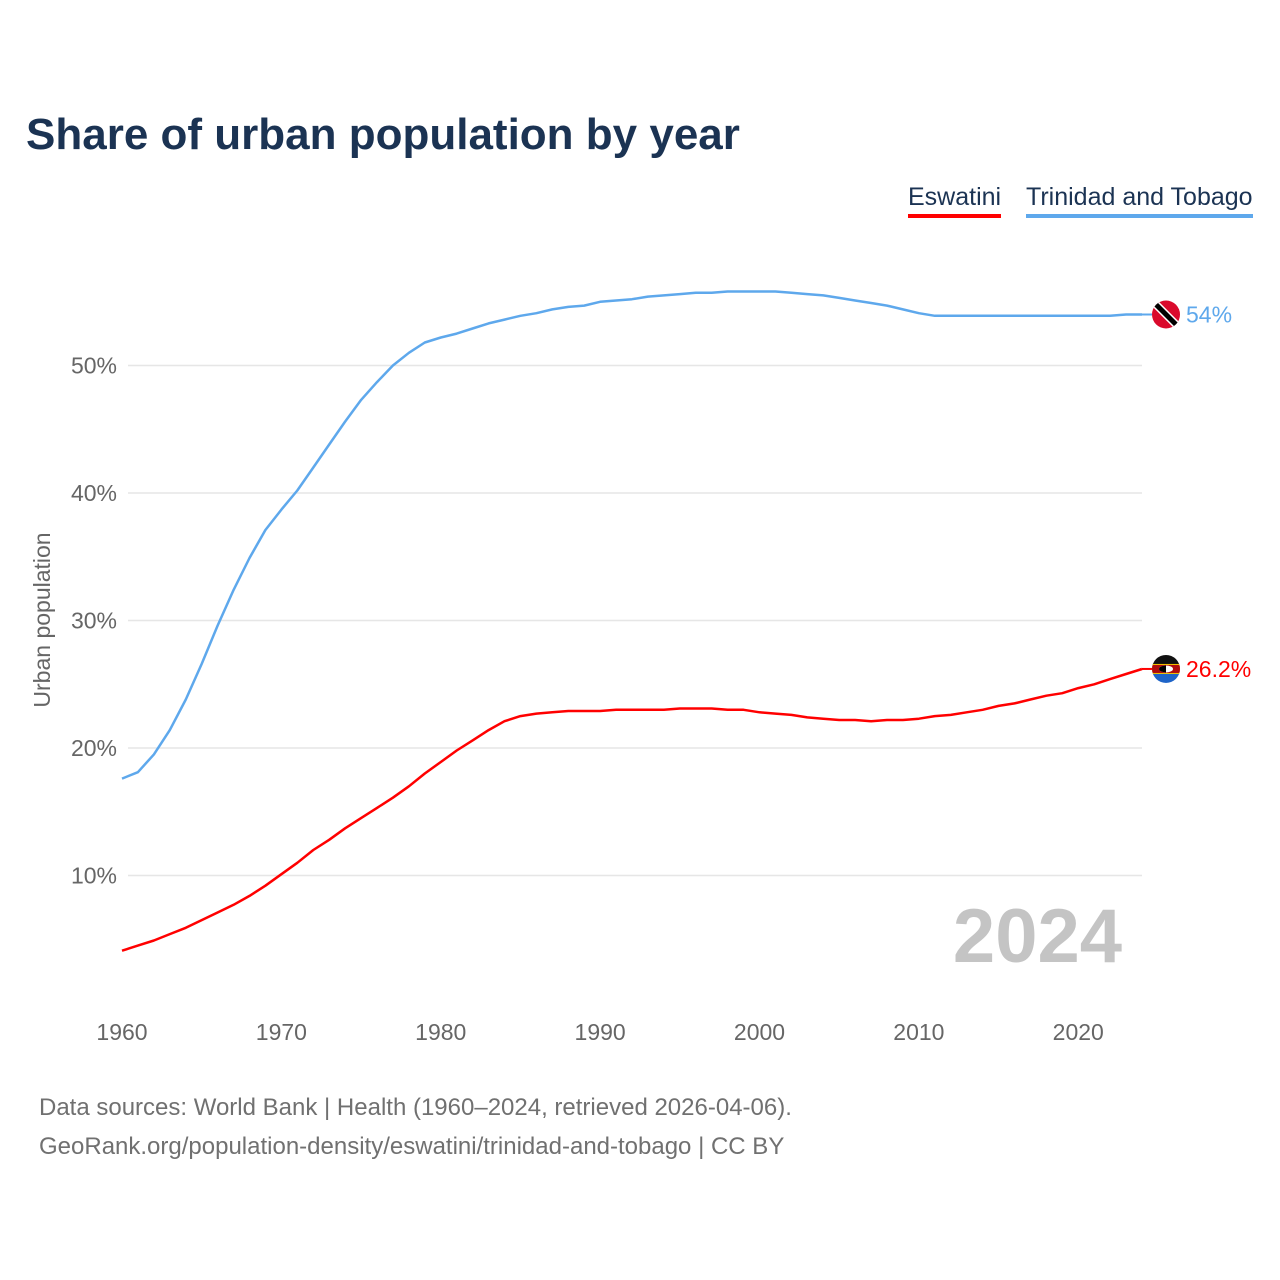 The height and width of the screenshot is (1280, 1280). Describe the element at coordinates (94, 876) in the screenshot. I see `y-tick-label: 10%` at that location.